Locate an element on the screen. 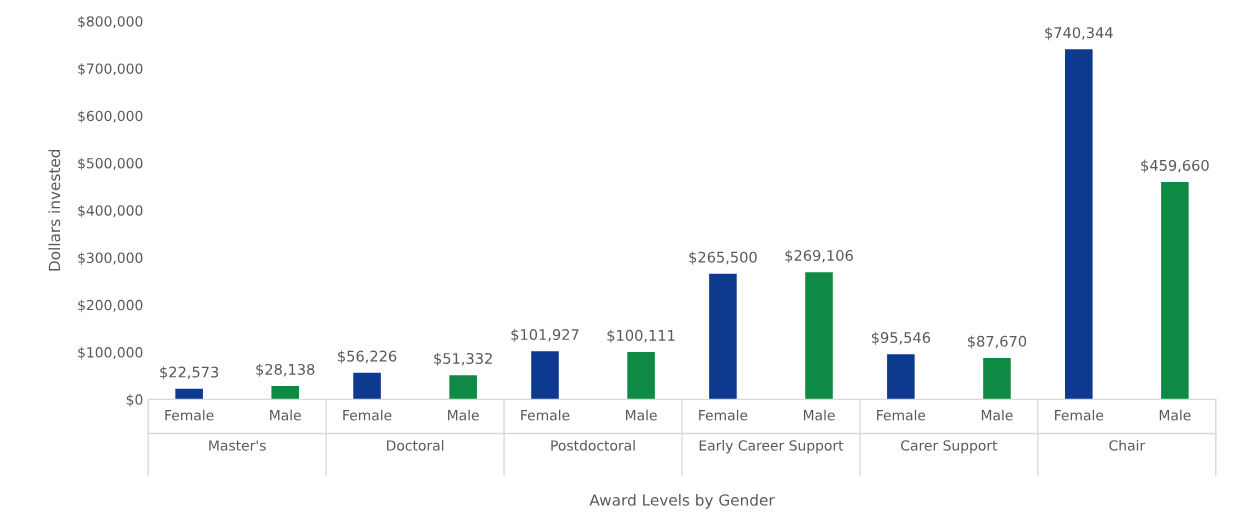  x-tick-label: Doctoral is located at coordinates (415, 445).